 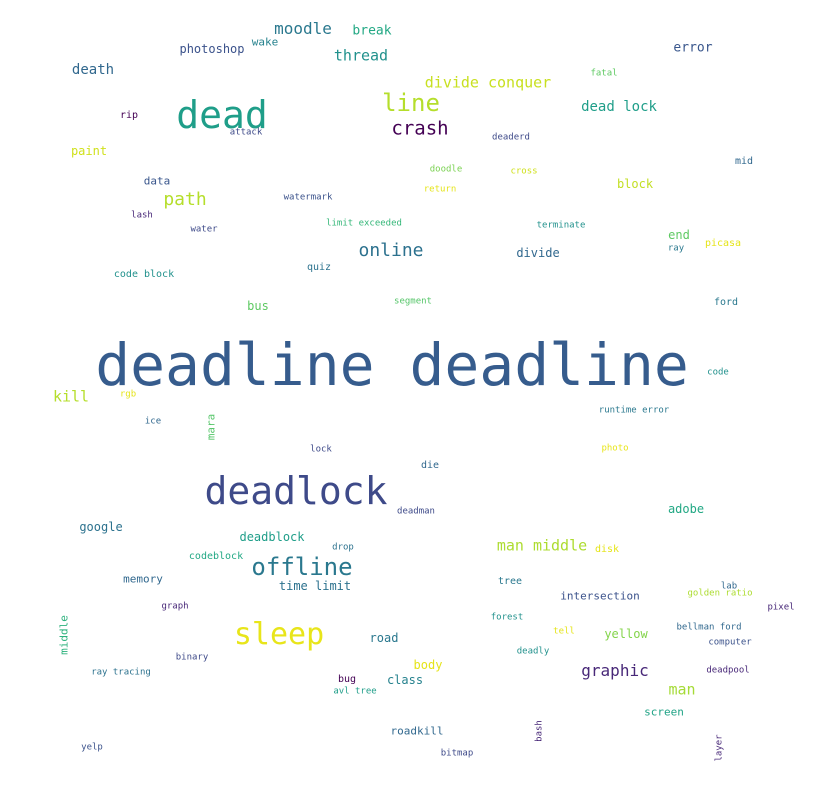 I want to click on word-block: block, so click(x=635, y=184).